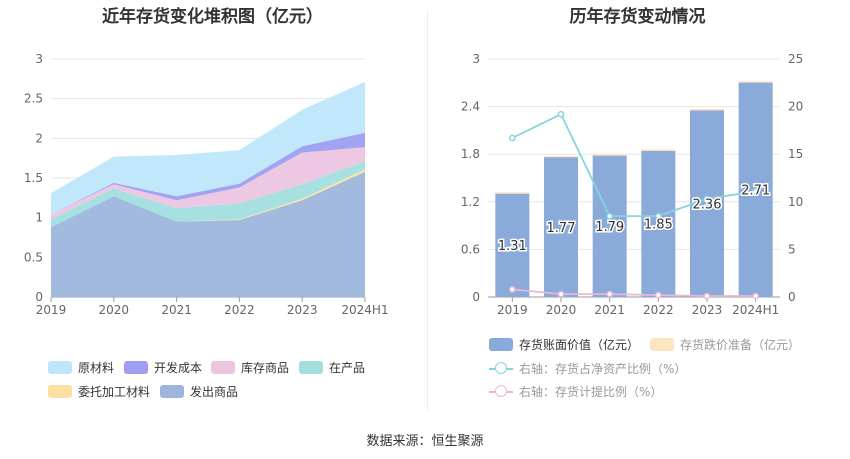 This screenshot has width=850, height=459. What do you see at coordinates (39, 59) in the screenshot?
I see `y-tick-label: 3` at bounding box center [39, 59].